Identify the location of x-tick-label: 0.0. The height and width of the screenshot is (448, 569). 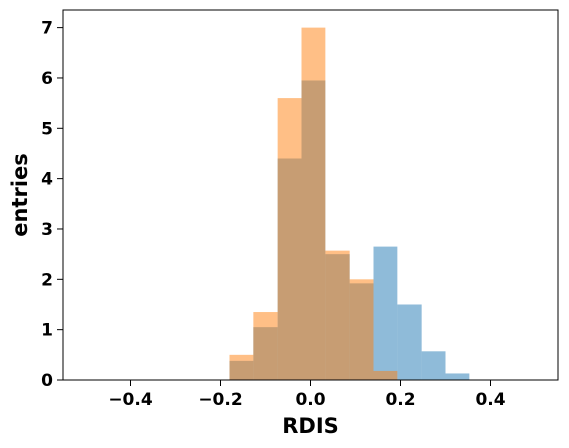
(310, 400).